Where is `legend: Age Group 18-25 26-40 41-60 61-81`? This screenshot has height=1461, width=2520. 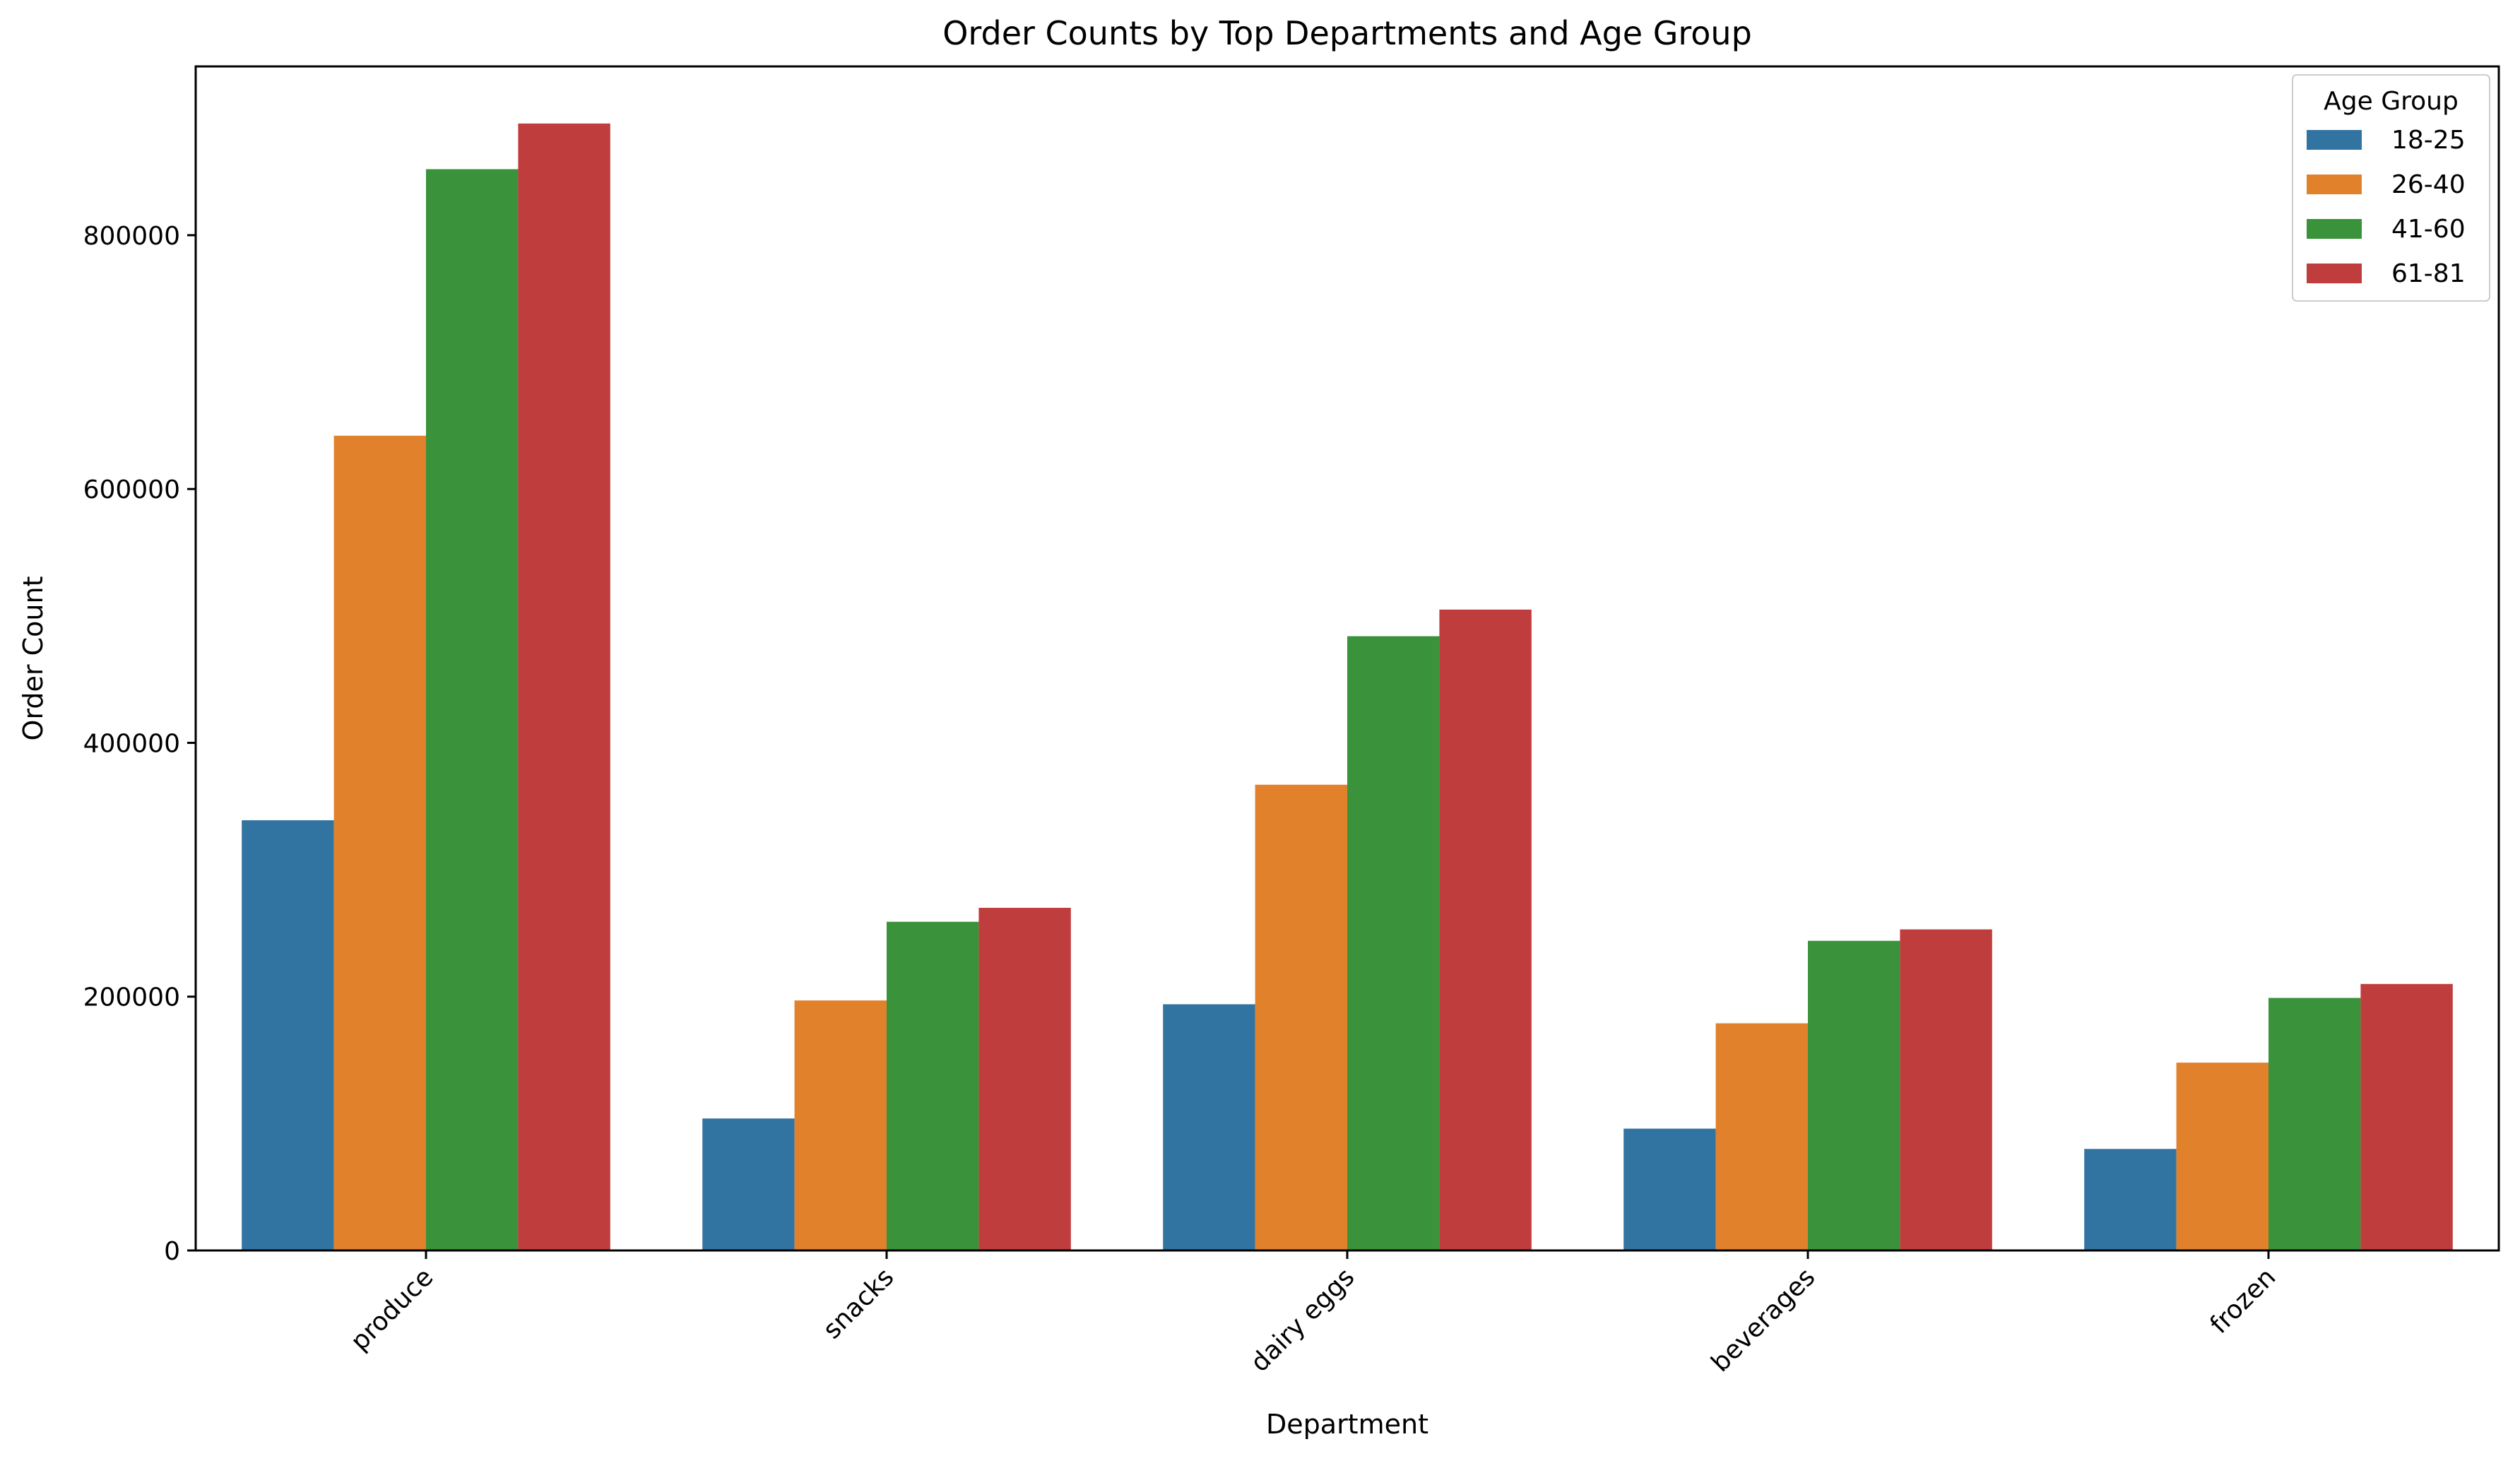 legend: Age Group 18-25 26-40 41-60 61-81 is located at coordinates (2391, 188).